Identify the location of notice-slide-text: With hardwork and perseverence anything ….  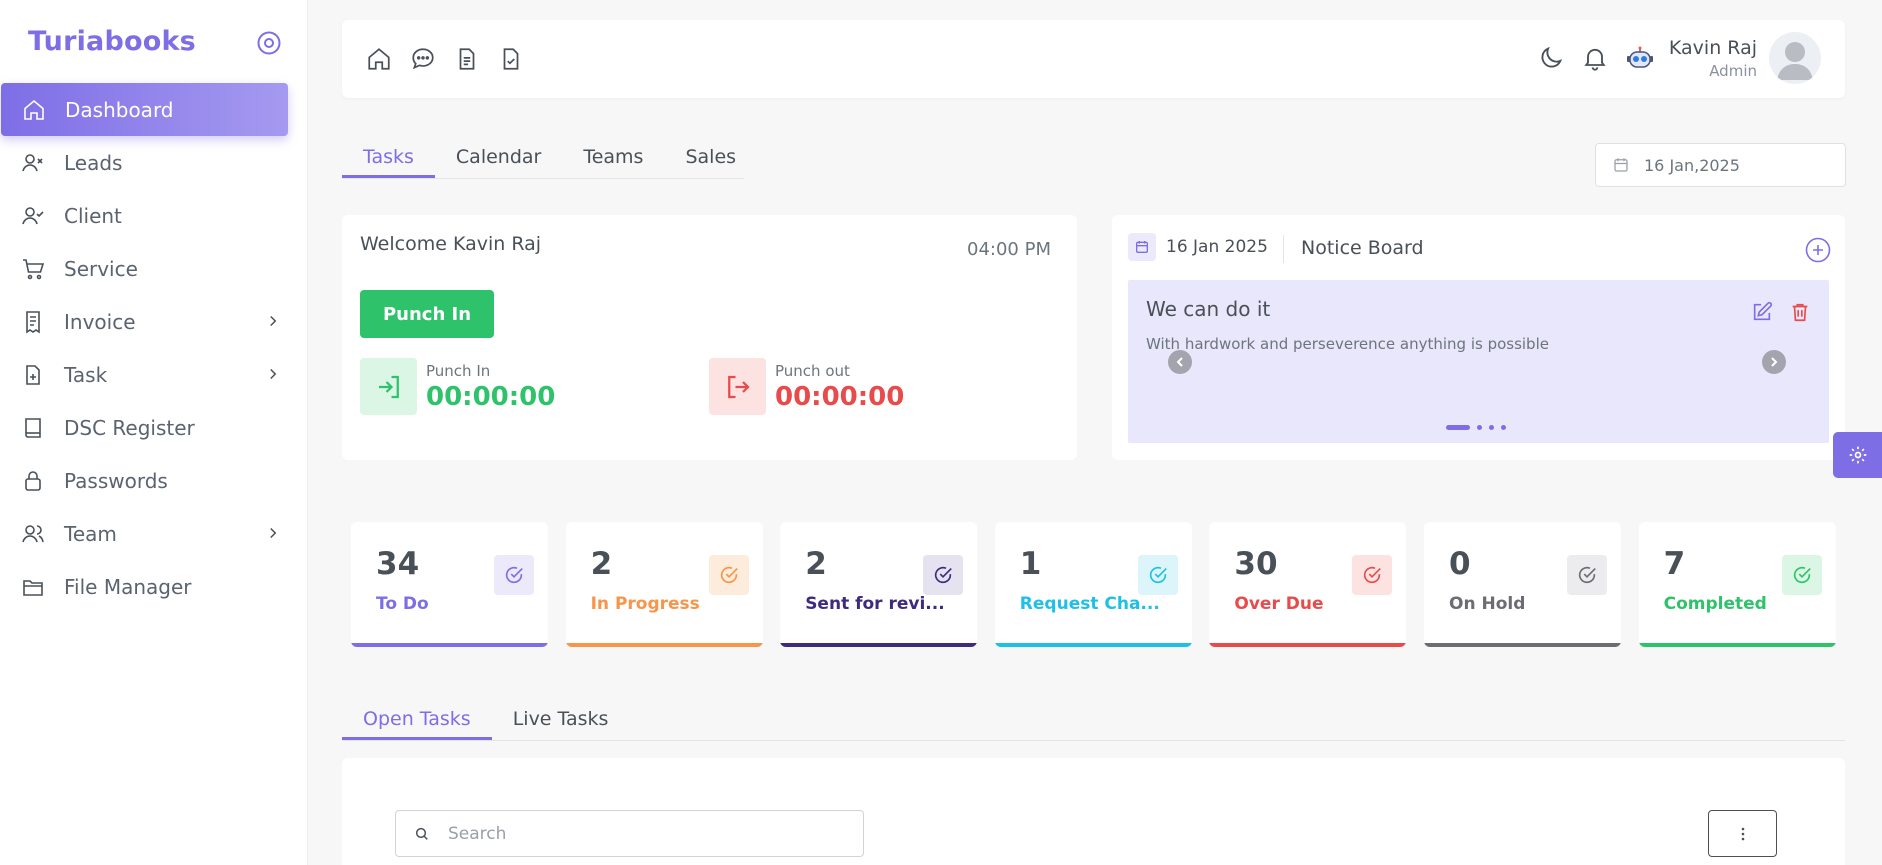
(1347, 344).